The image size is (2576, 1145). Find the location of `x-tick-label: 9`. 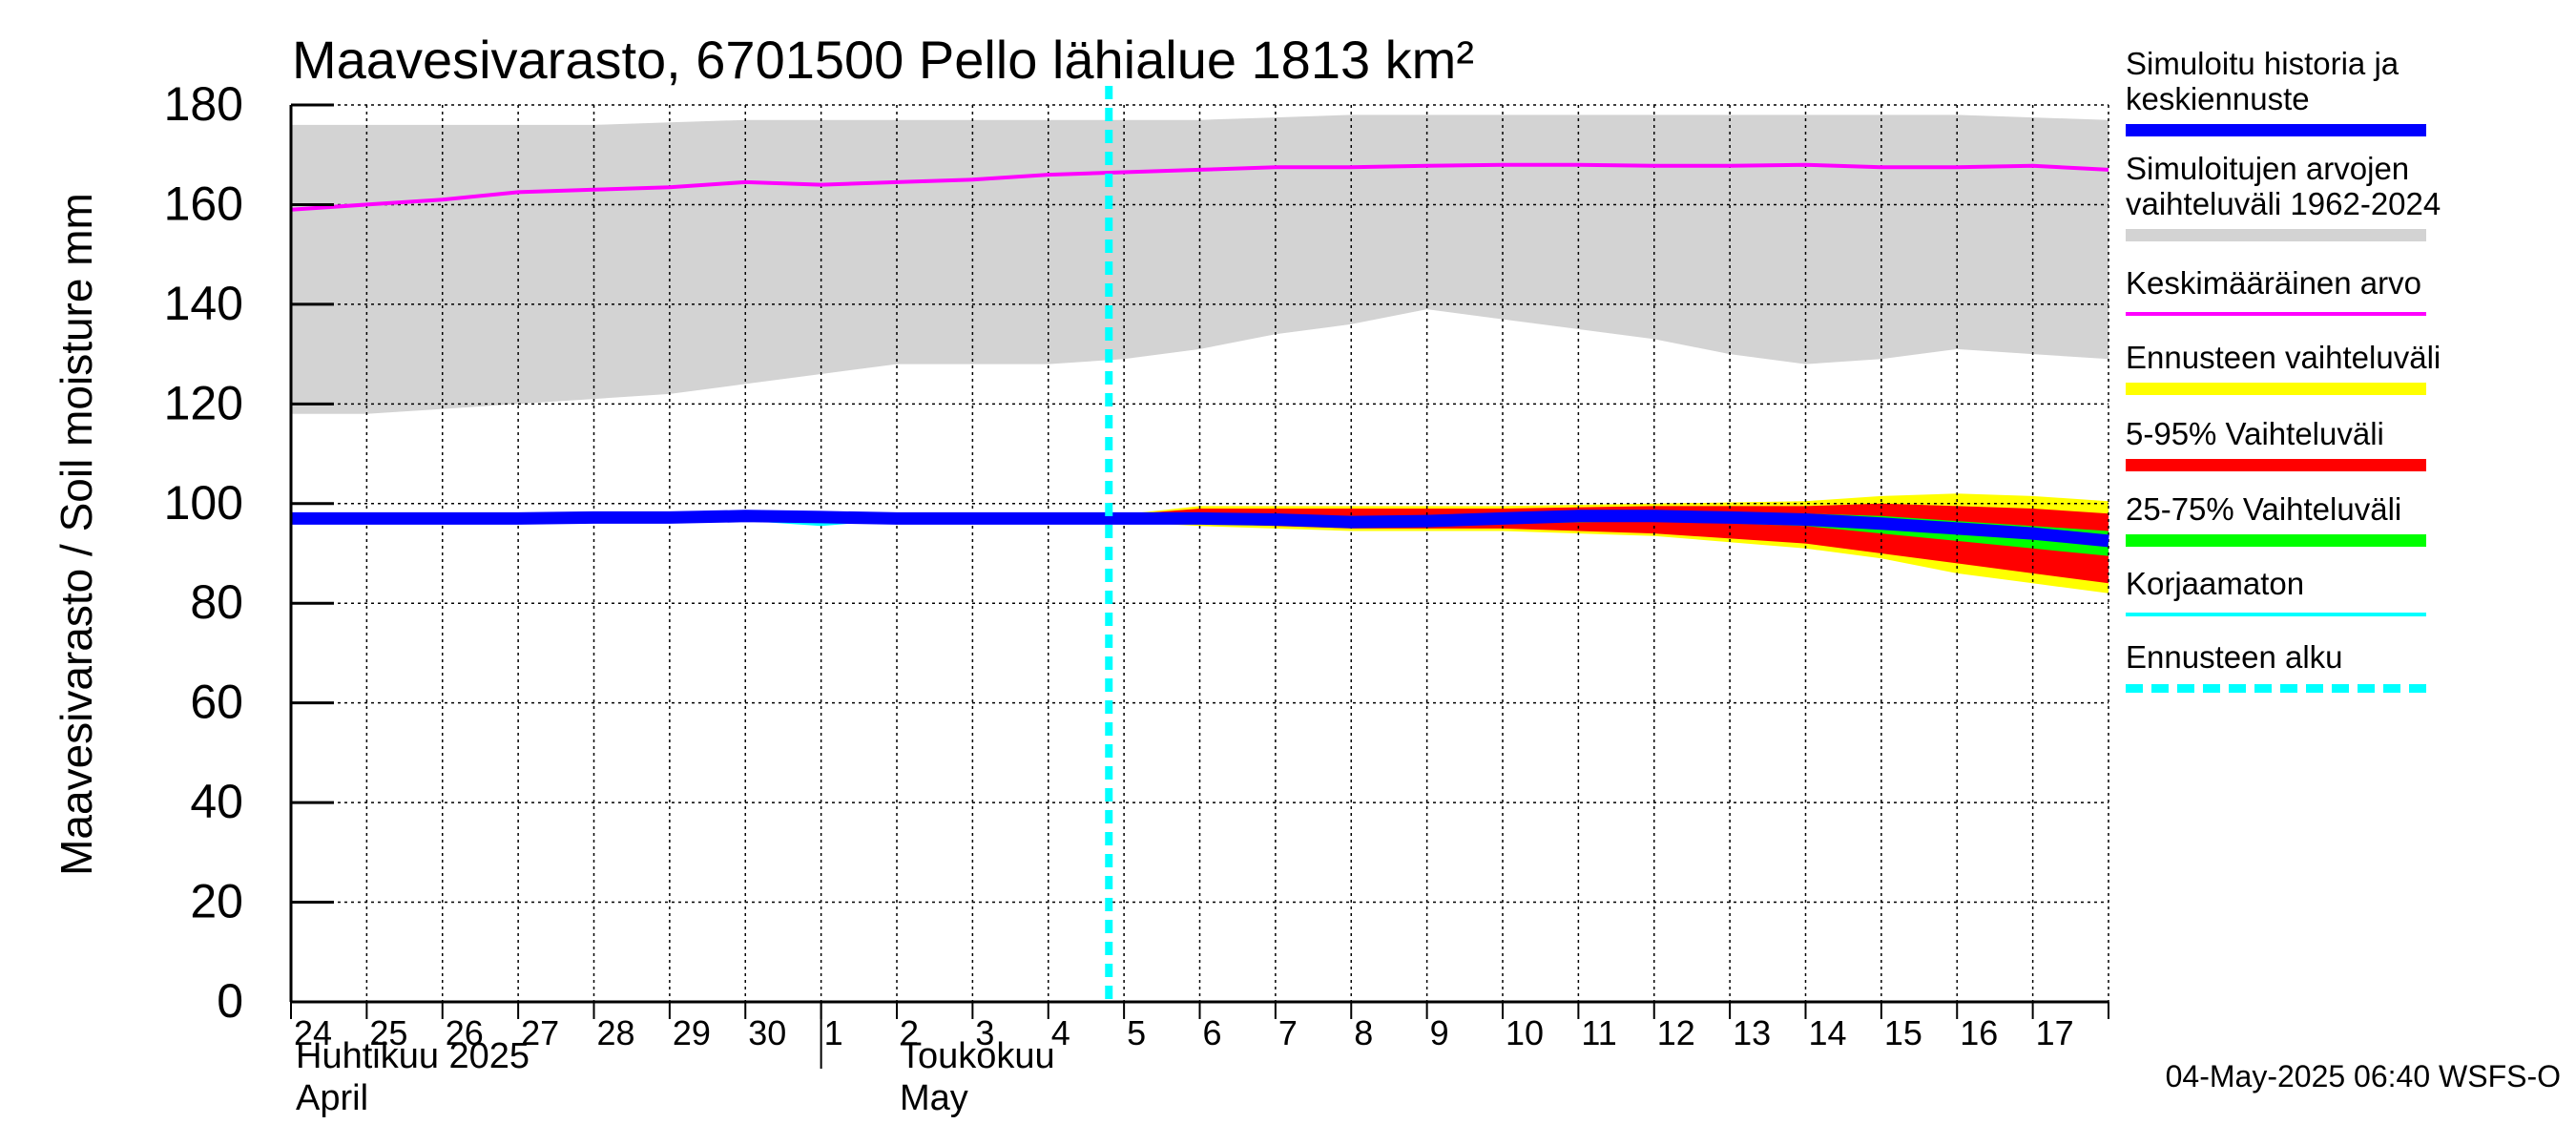

x-tick-label: 9 is located at coordinates (1439, 1032).